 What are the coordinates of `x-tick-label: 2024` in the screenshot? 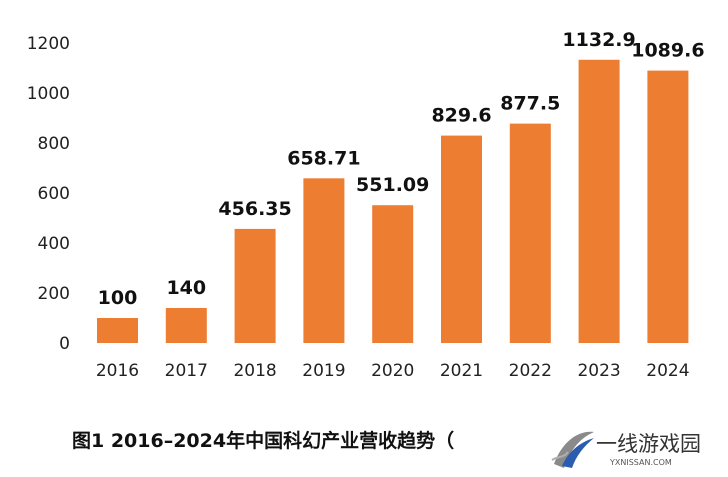 It's located at (667, 371).